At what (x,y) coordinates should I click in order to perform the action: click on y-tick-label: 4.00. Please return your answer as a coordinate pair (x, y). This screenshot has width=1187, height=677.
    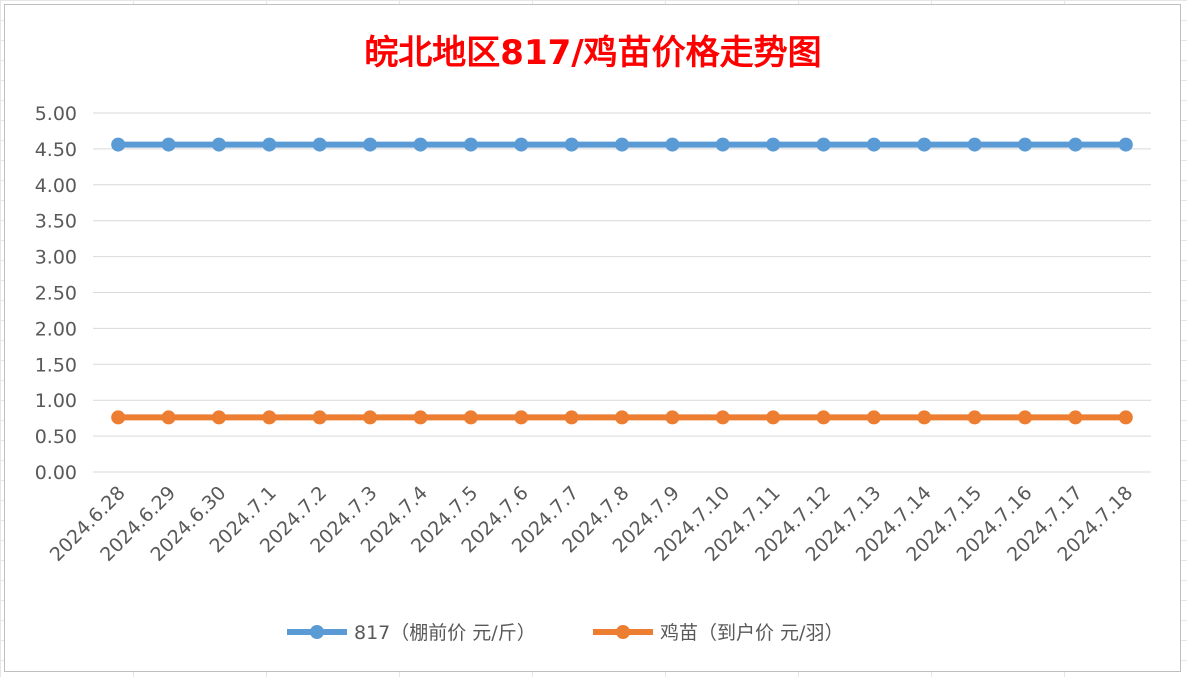
    Looking at the image, I should click on (56, 186).